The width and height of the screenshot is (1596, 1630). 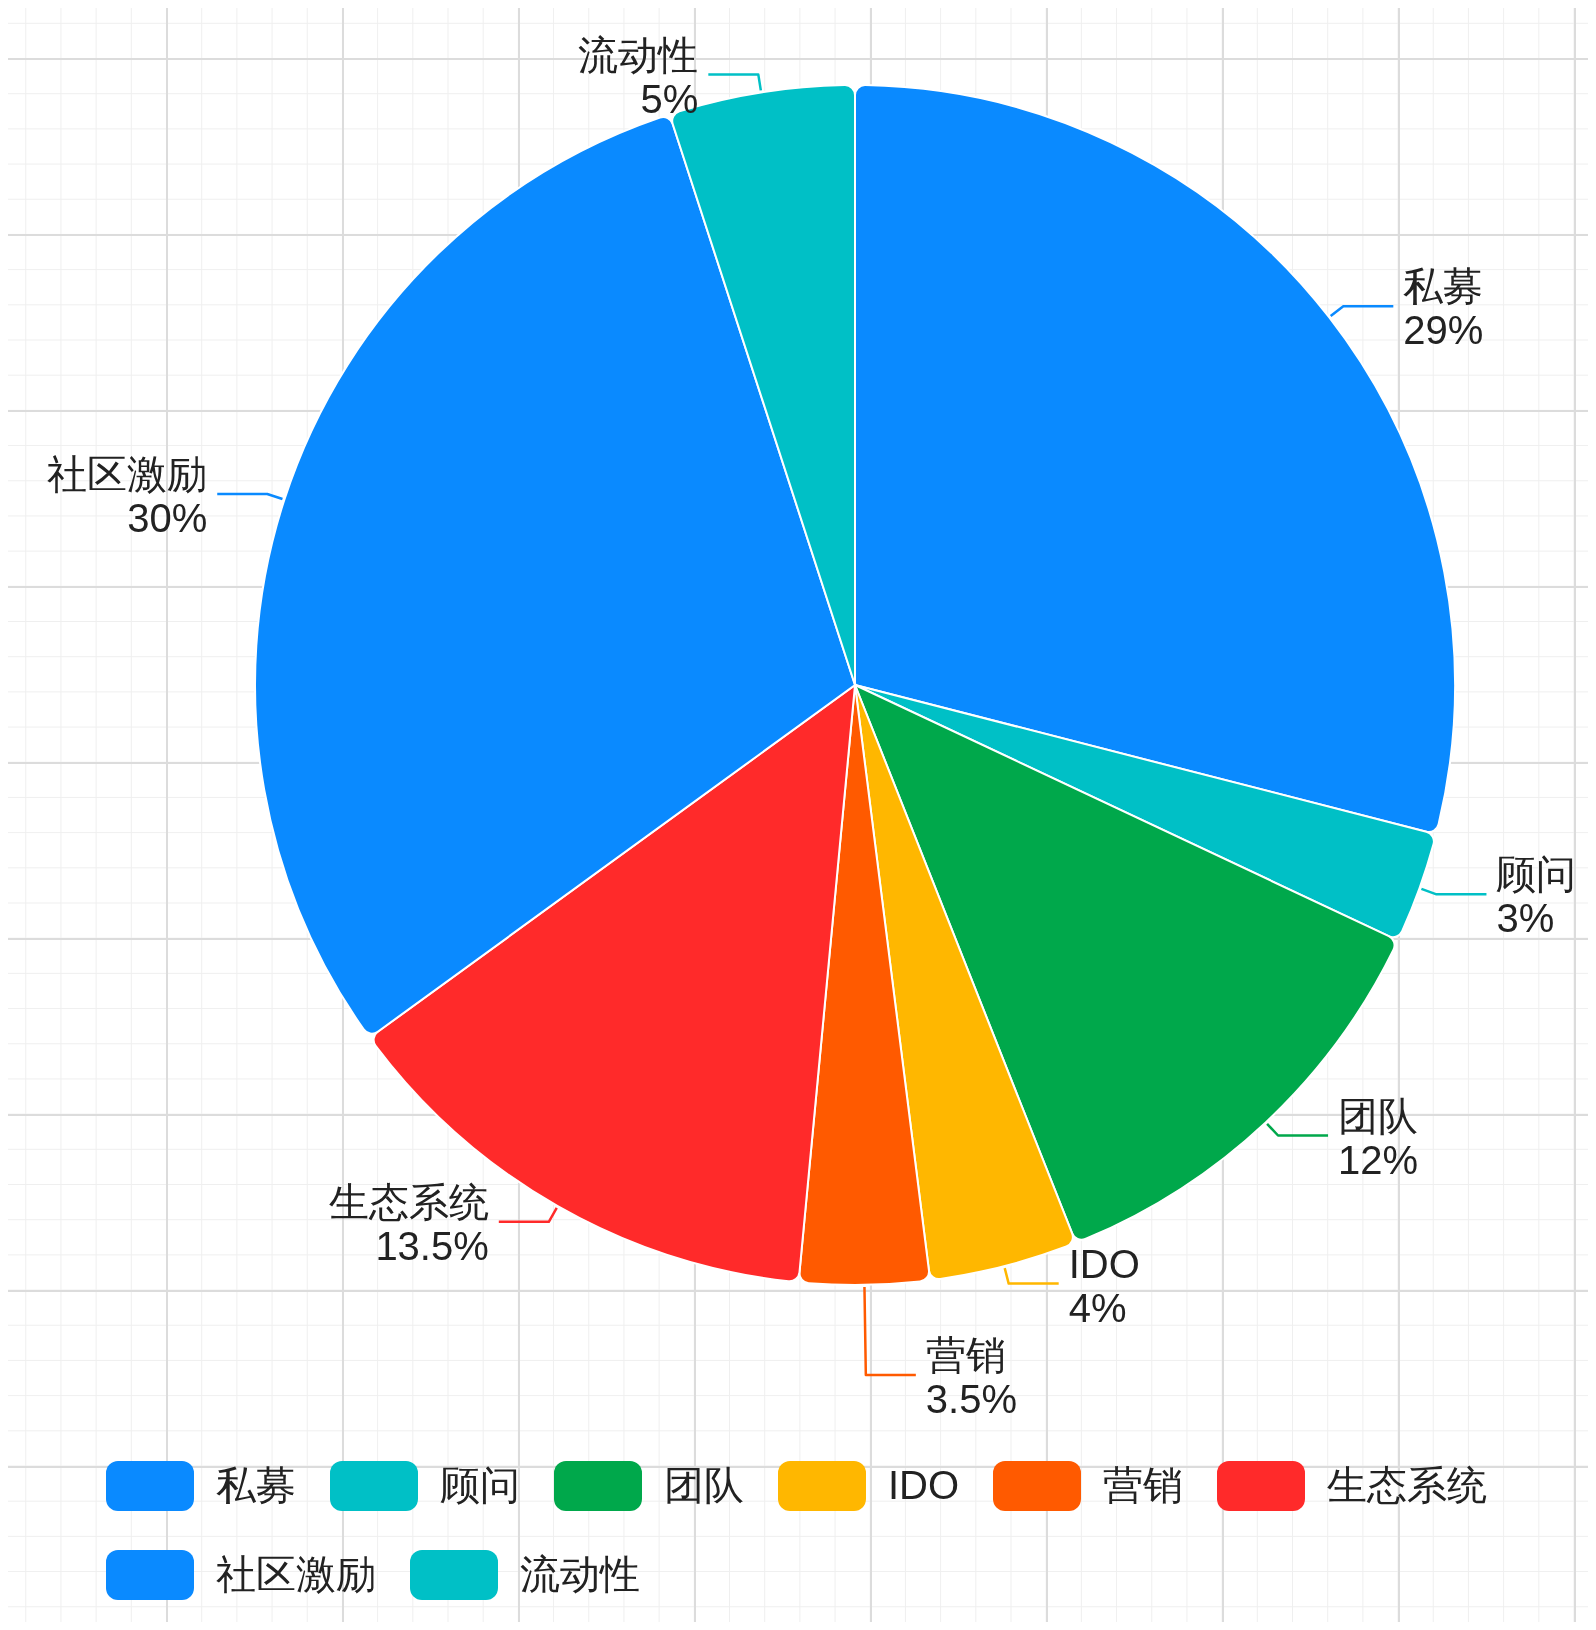 What do you see at coordinates (1443, 286) in the screenshot?
I see `slice-label: 私募` at bounding box center [1443, 286].